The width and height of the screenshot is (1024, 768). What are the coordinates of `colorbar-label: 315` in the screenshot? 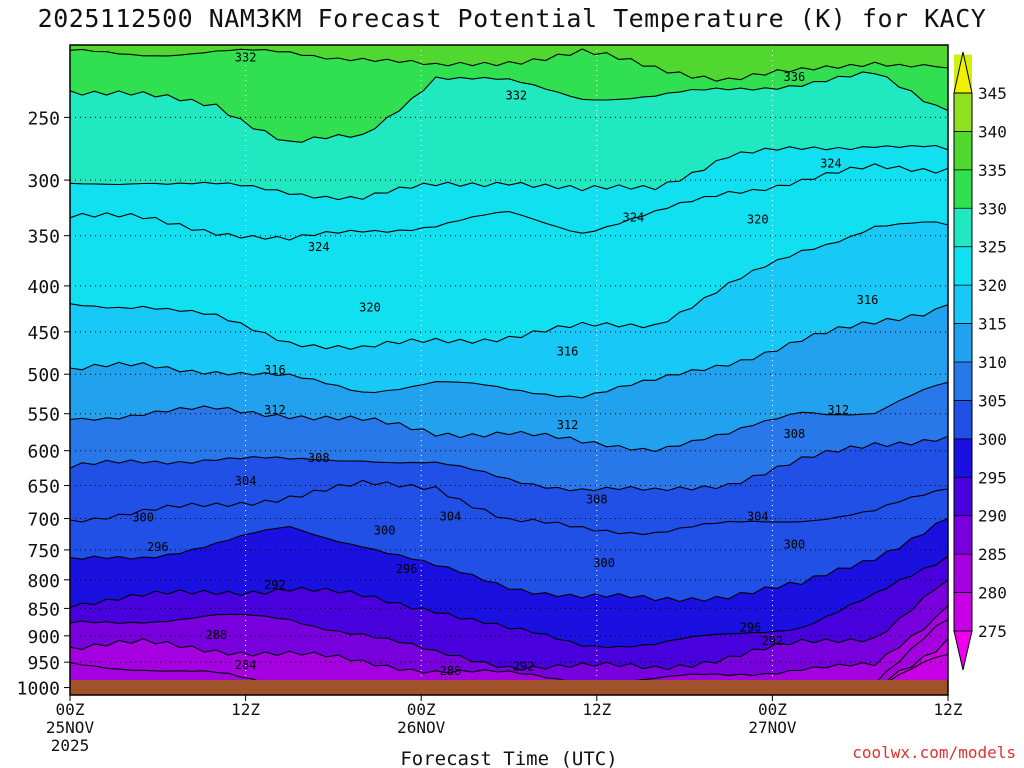 It's located at (992, 324).